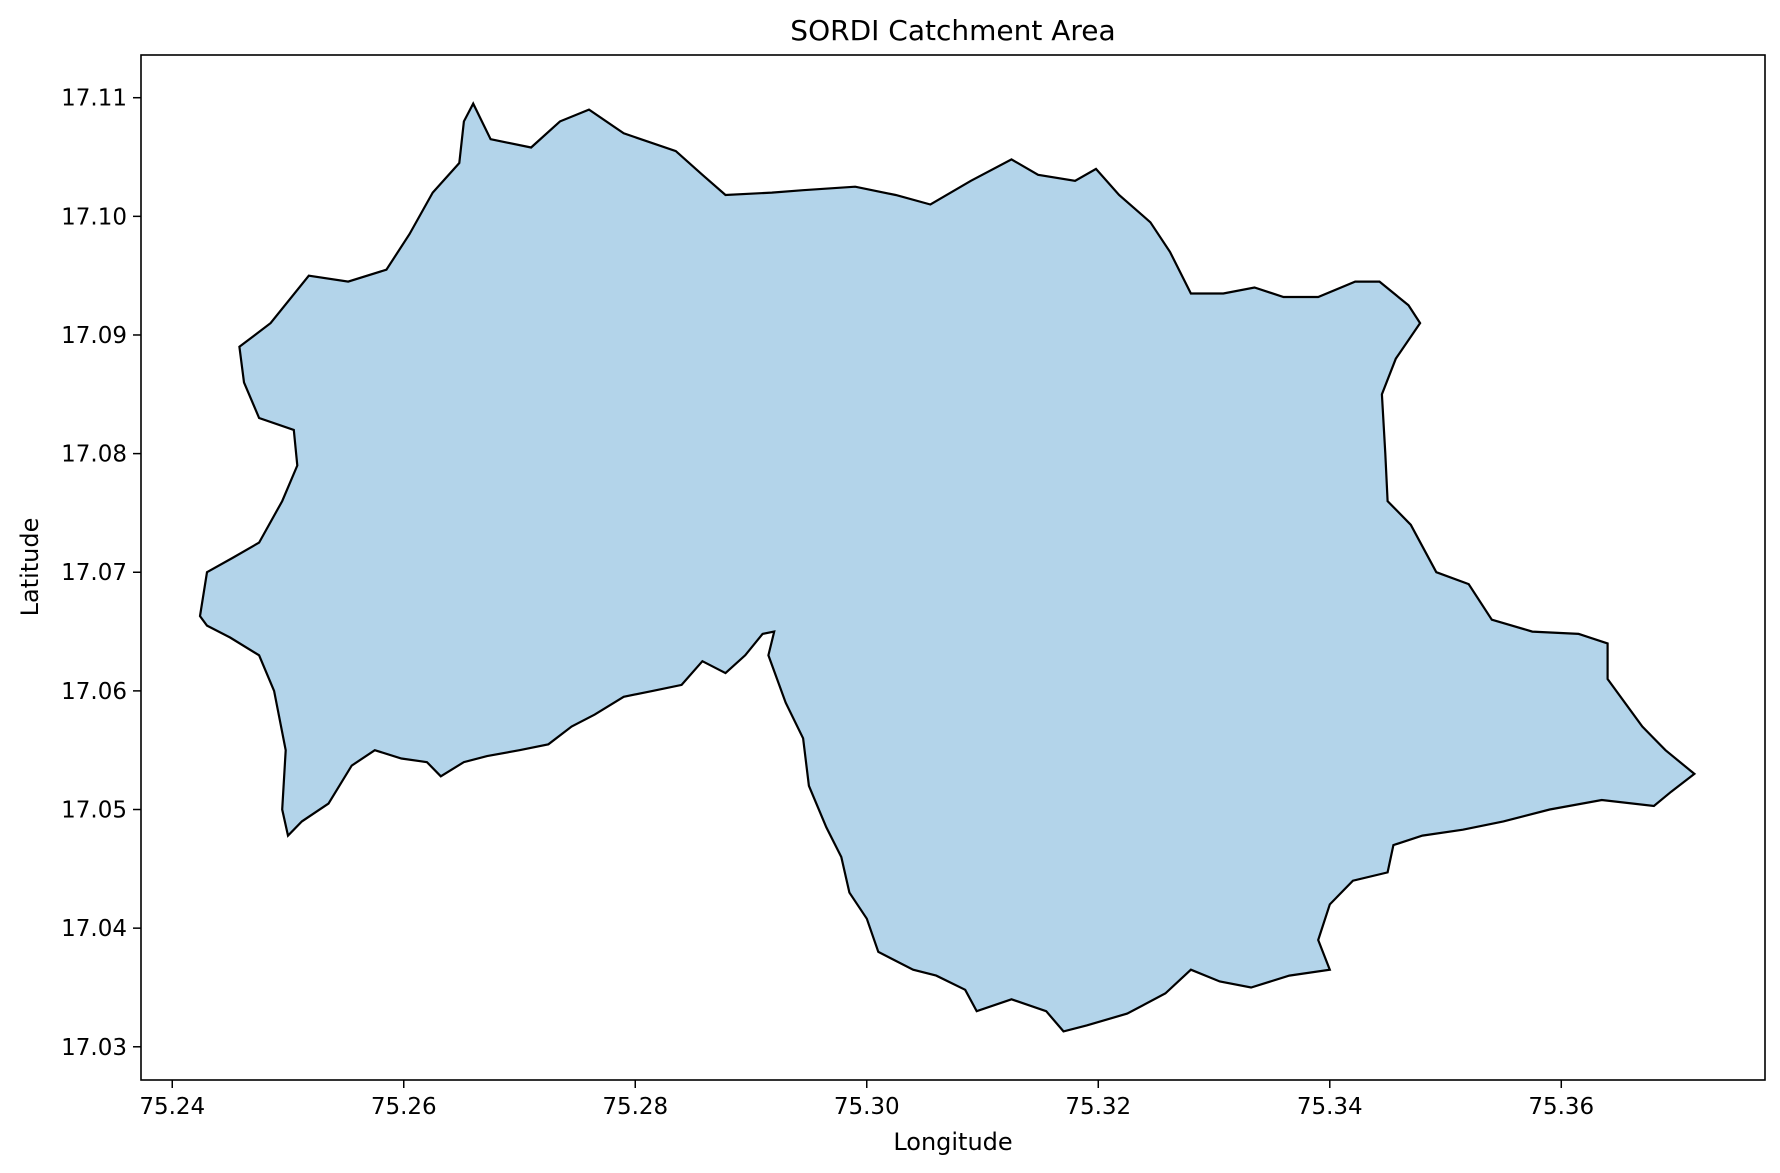 The image size is (1780, 1173). I want to click on y-tick-label: 17.07, so click(94, 573).